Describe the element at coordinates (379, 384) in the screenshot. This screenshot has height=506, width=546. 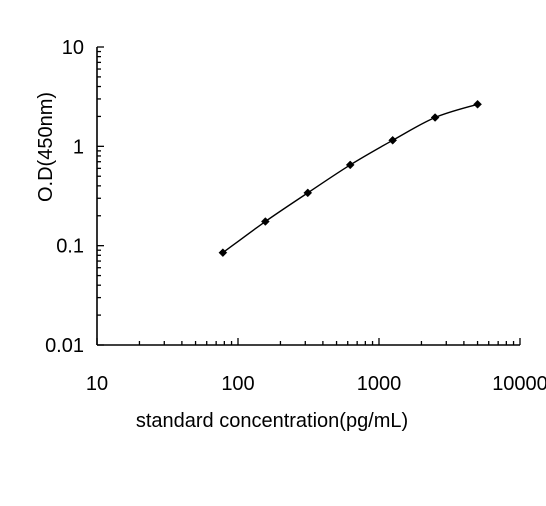
I see `x-tick-label: 1000` at that location.